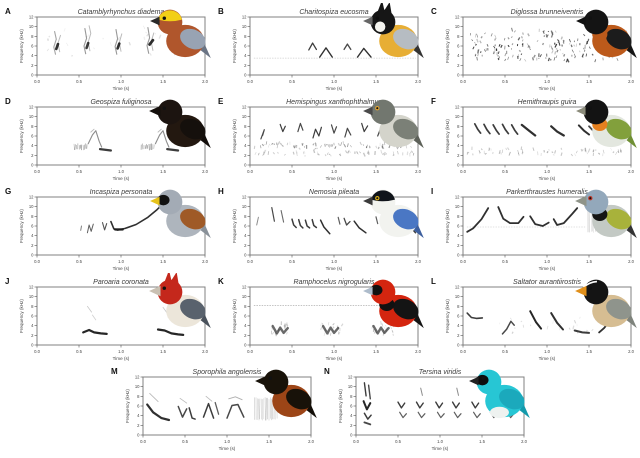  Describe the element at coordinates (376, 108) in the screenshot. I see `bird-pupil` at that location.